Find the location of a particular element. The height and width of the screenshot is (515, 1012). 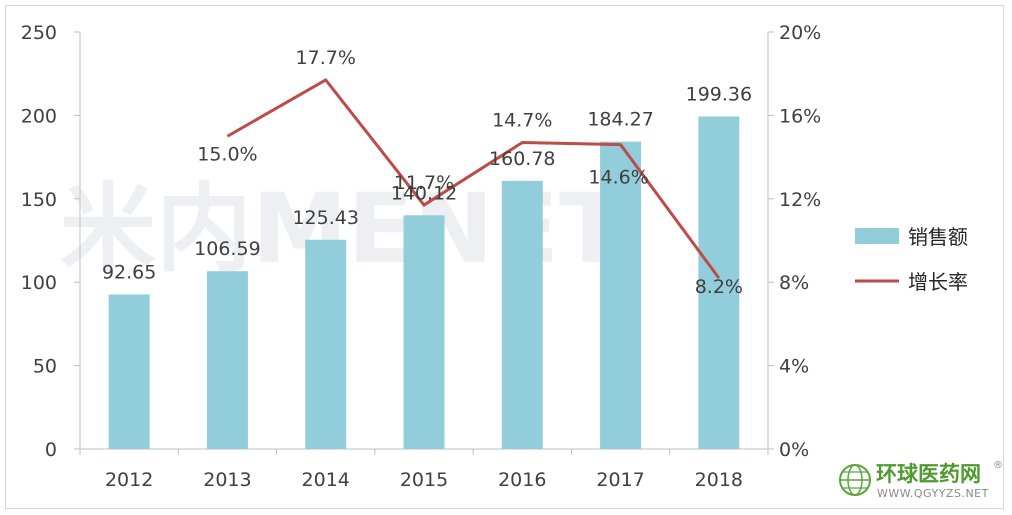

bar-data-label: 140.12 is located at coordinates (424, 193).